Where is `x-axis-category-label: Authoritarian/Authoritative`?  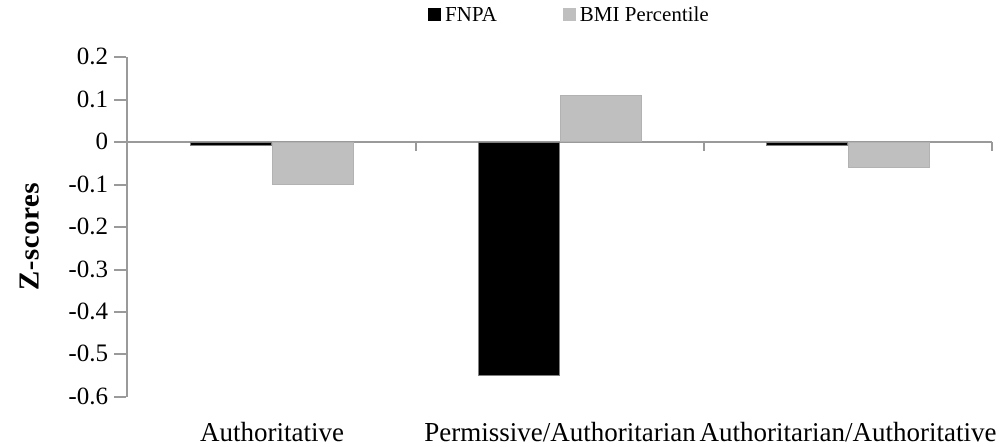
x-axis-category-label: Authoritarian/Authoritative is located at coordinates (848, 432).